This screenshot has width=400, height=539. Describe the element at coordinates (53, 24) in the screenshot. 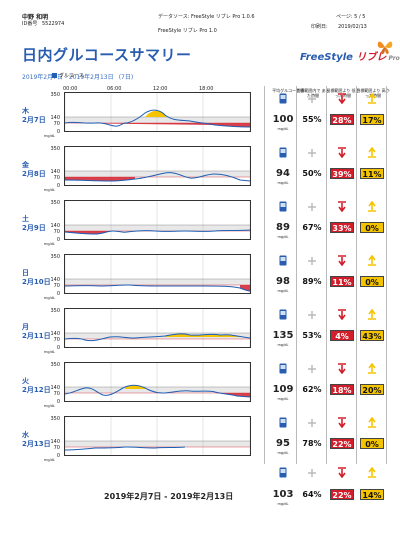

I see `patient-id: 5522974` at that location.